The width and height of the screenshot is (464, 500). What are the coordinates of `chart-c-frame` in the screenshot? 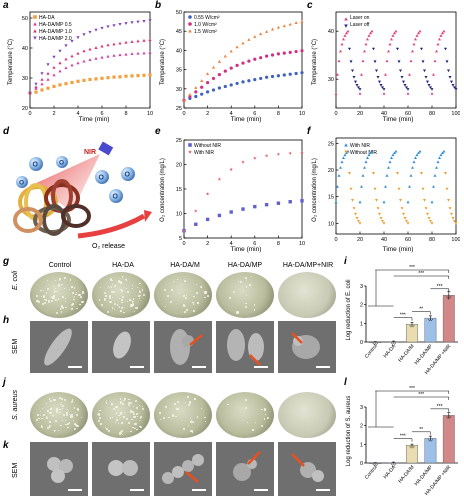 It's located at (396, 60).